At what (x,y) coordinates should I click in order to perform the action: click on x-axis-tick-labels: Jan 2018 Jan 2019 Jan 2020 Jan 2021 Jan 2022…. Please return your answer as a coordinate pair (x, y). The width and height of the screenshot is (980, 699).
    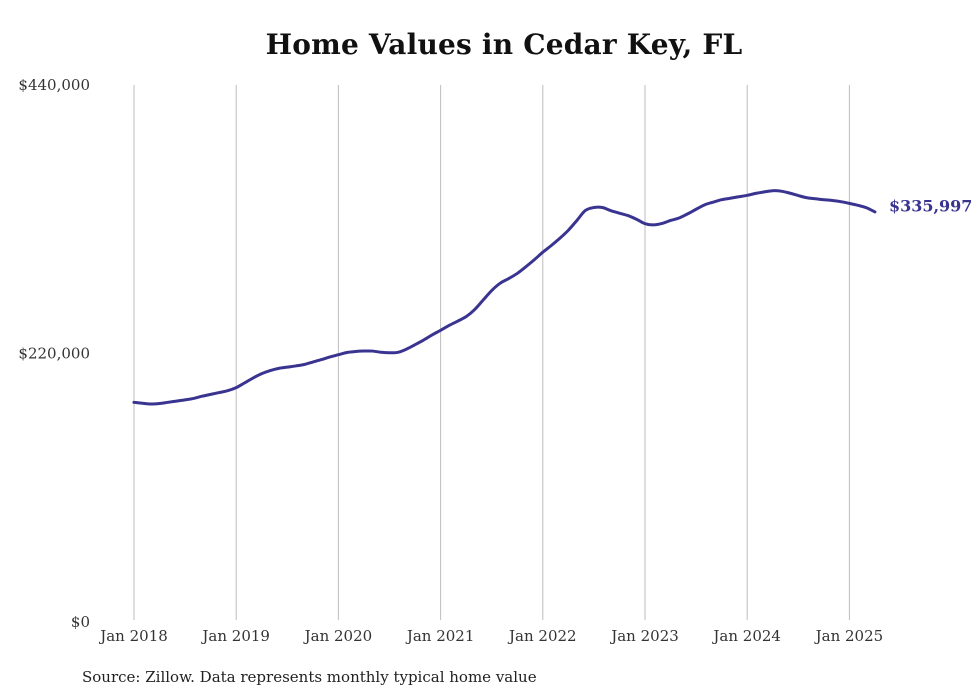
    Looking at the image, I should click on (490, 636).